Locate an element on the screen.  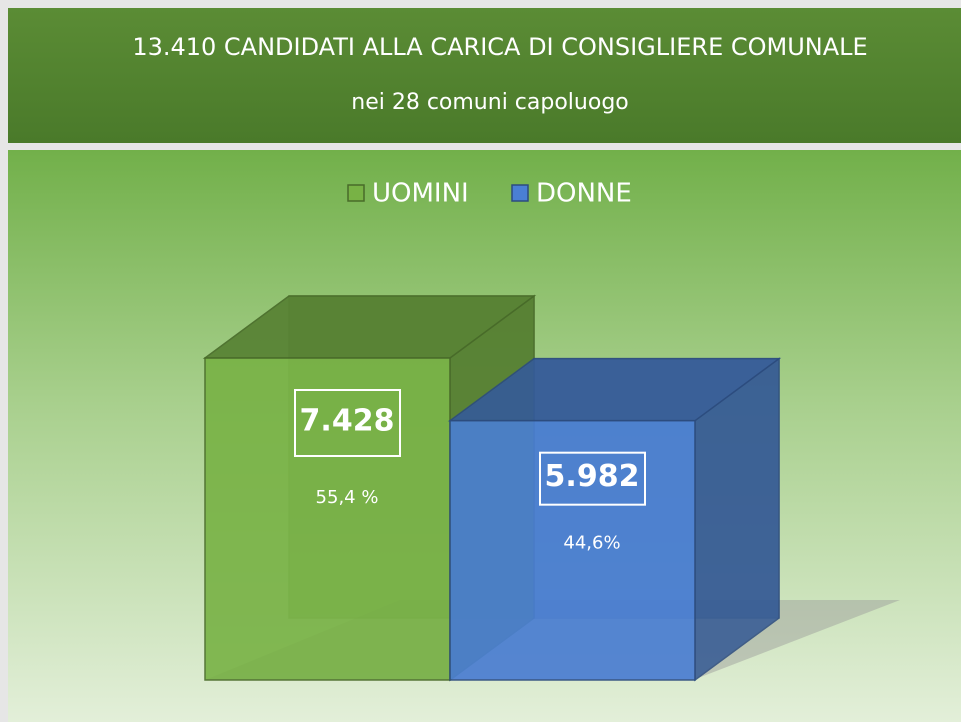
legend-label: DONNE is located at coordinates (584, 194).